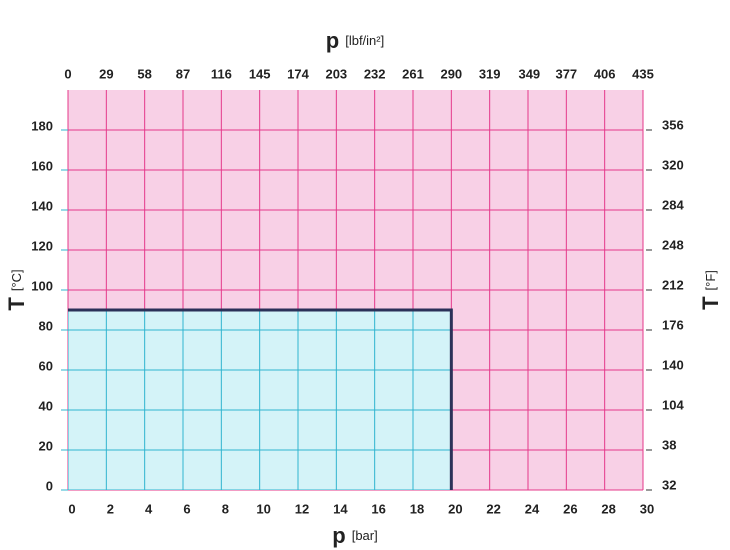 The width and height of the screenshot is (730, 550). What do you see at coordinates (46, 445) in the screenshot?
I see `y-tick-label: 20` at bounding box center [46, 445].